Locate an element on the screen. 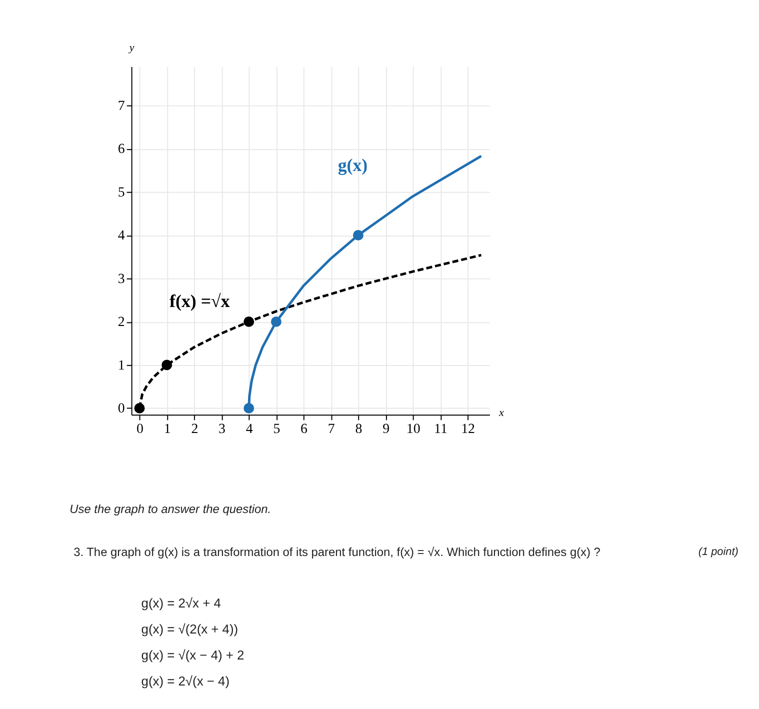 Image resolution: width=759 pixels, height=709 pixels. y-tick-label: 6 is located at coordinates (121, 150).